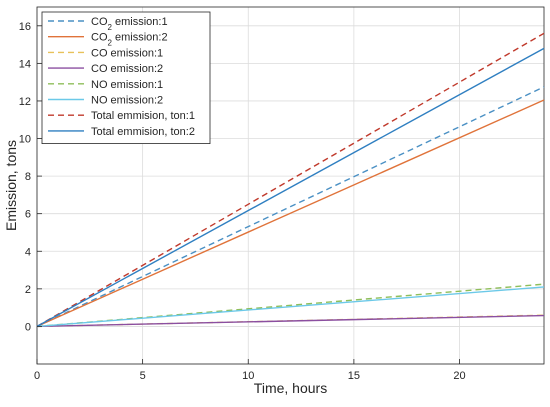 The width and height of the screenshot is (550, 407). I want to click on x-tick-label: 5, so click(143, 376).